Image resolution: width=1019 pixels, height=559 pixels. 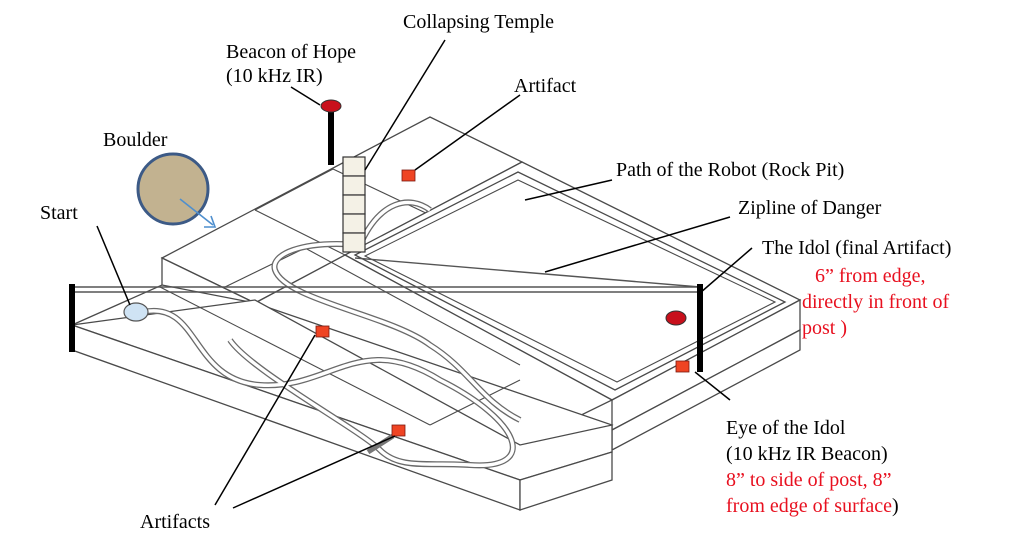 I want to click on label-beacon-line2: (10 kHz IR), so click(x=274, y=76).